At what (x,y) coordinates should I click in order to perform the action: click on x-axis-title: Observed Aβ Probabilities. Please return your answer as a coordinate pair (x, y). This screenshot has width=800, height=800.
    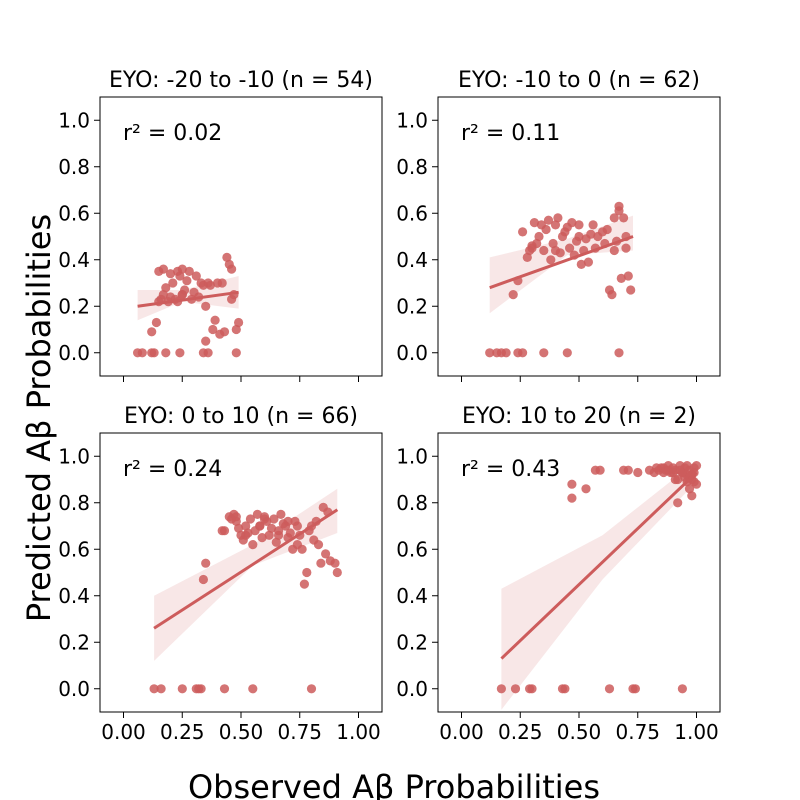
    Looking at the image, I should click on (394, 784).